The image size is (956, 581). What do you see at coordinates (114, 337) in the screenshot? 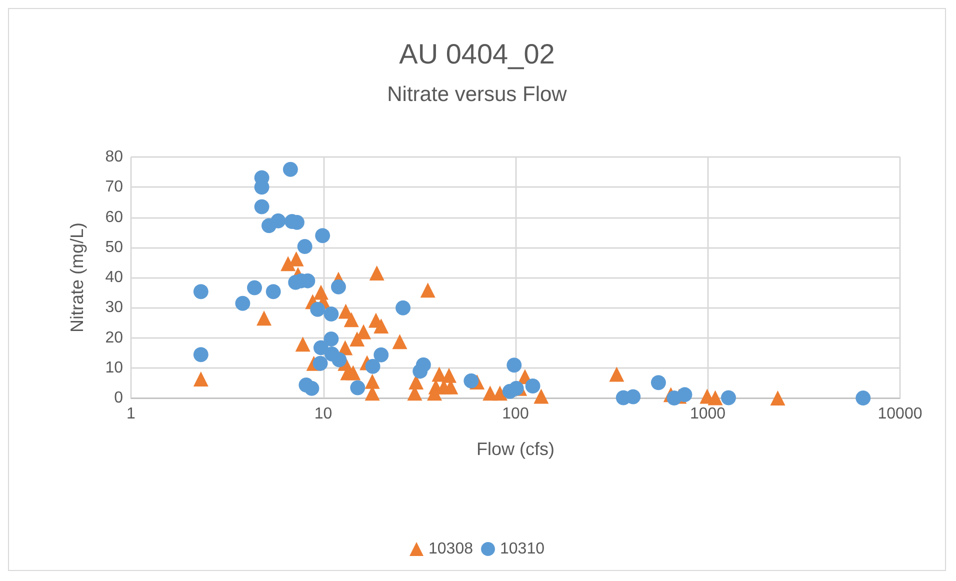
I see `y-tick-label: 20` at bounding box center [114, 337].